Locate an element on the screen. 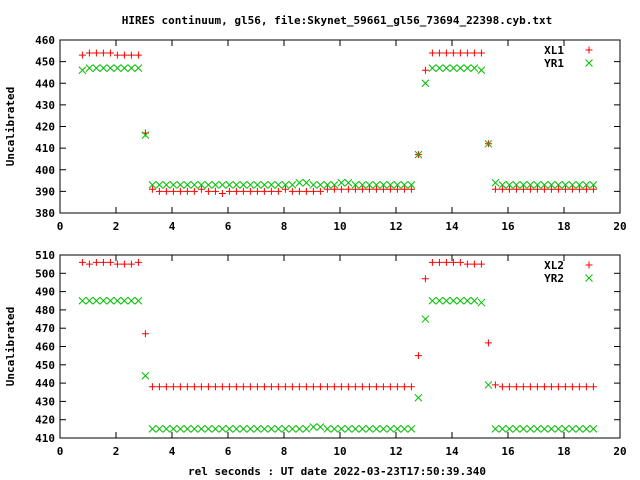 This screenshot has width=640, height=480. y-tick-label: 420 is located at coordinates (45, 420).